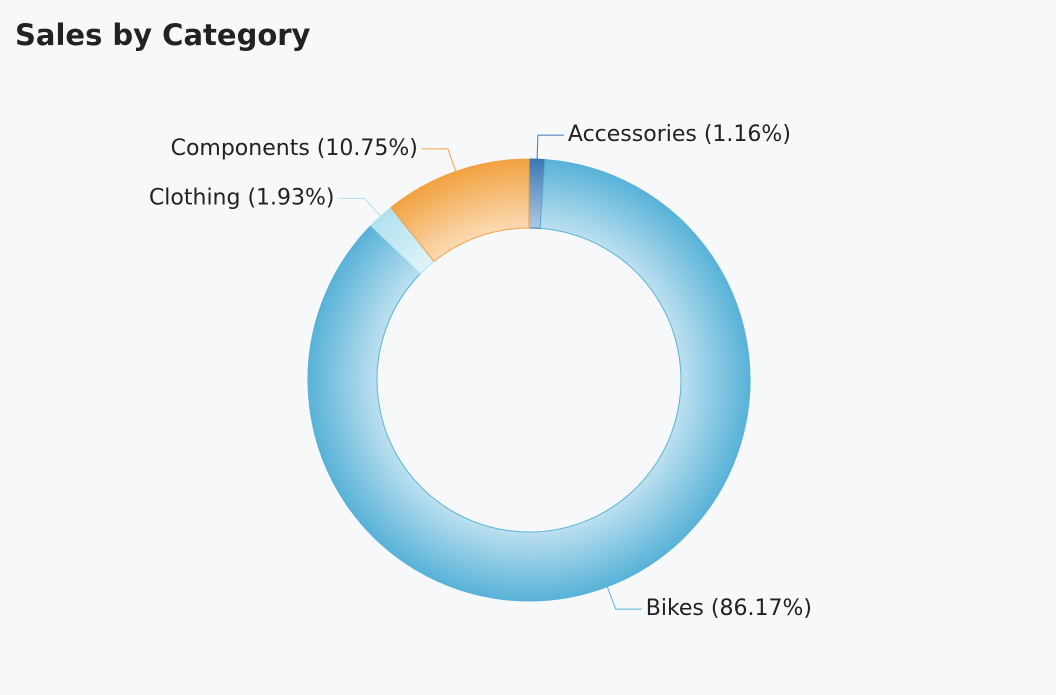 The height and width of the screenshot is (695, 1056). I want to click on data-label: Components (10.75%), so click(294, 148).